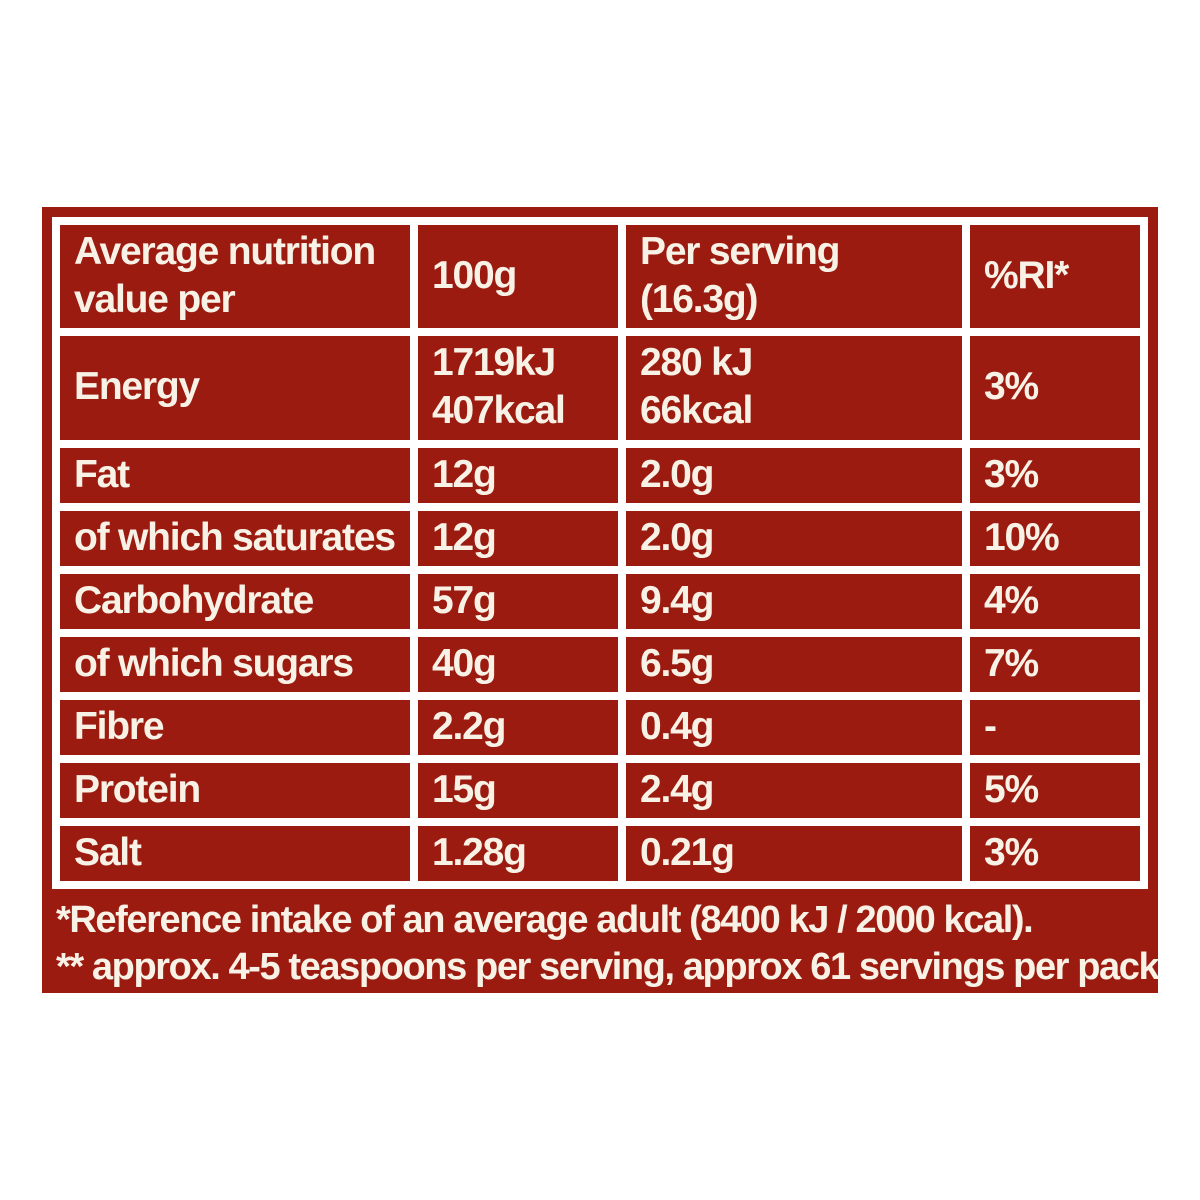  Describe the element at coordinates (1055, 538) in the screenshot. I see `value-ri: 10%` at that location.